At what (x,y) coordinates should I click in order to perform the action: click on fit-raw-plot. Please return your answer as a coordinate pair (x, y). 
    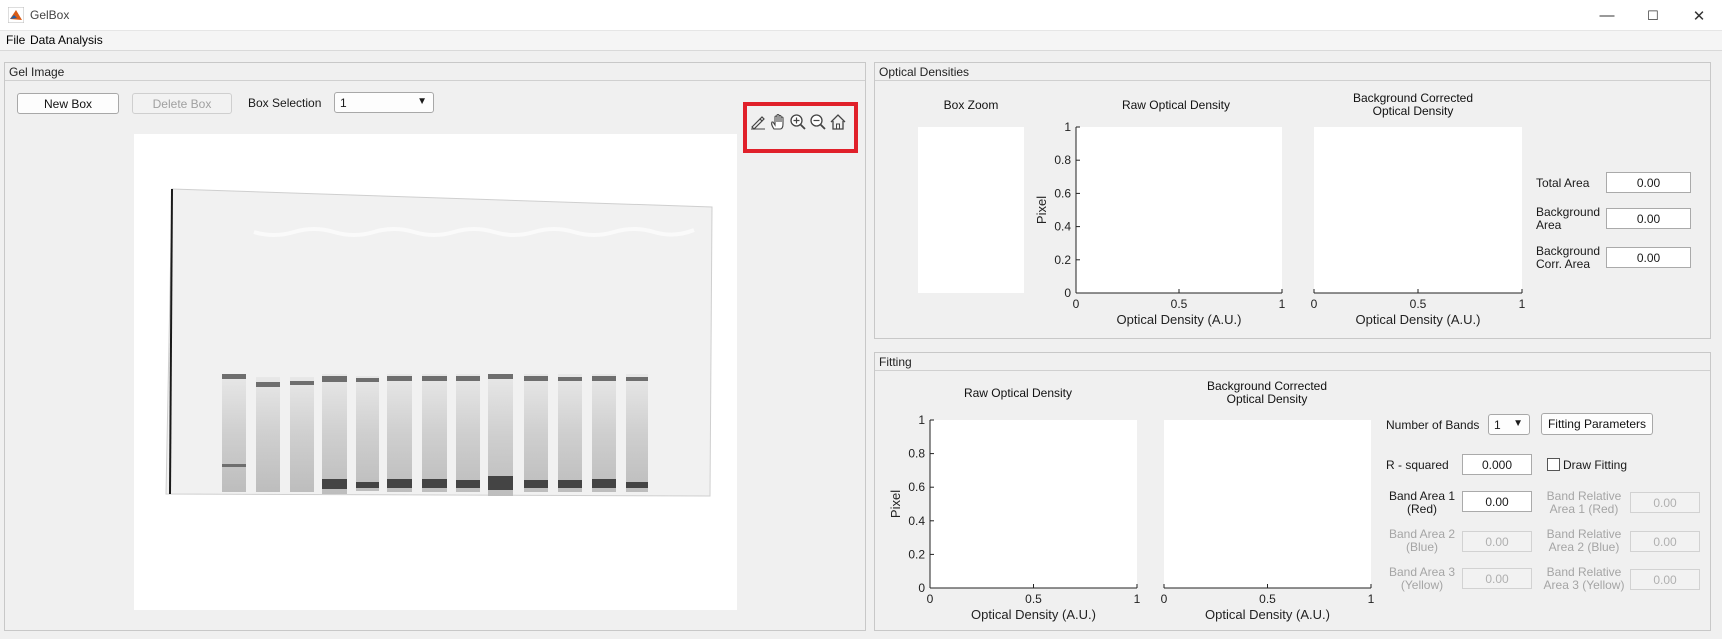
    Looking at the image, I should click on (1033, 504).